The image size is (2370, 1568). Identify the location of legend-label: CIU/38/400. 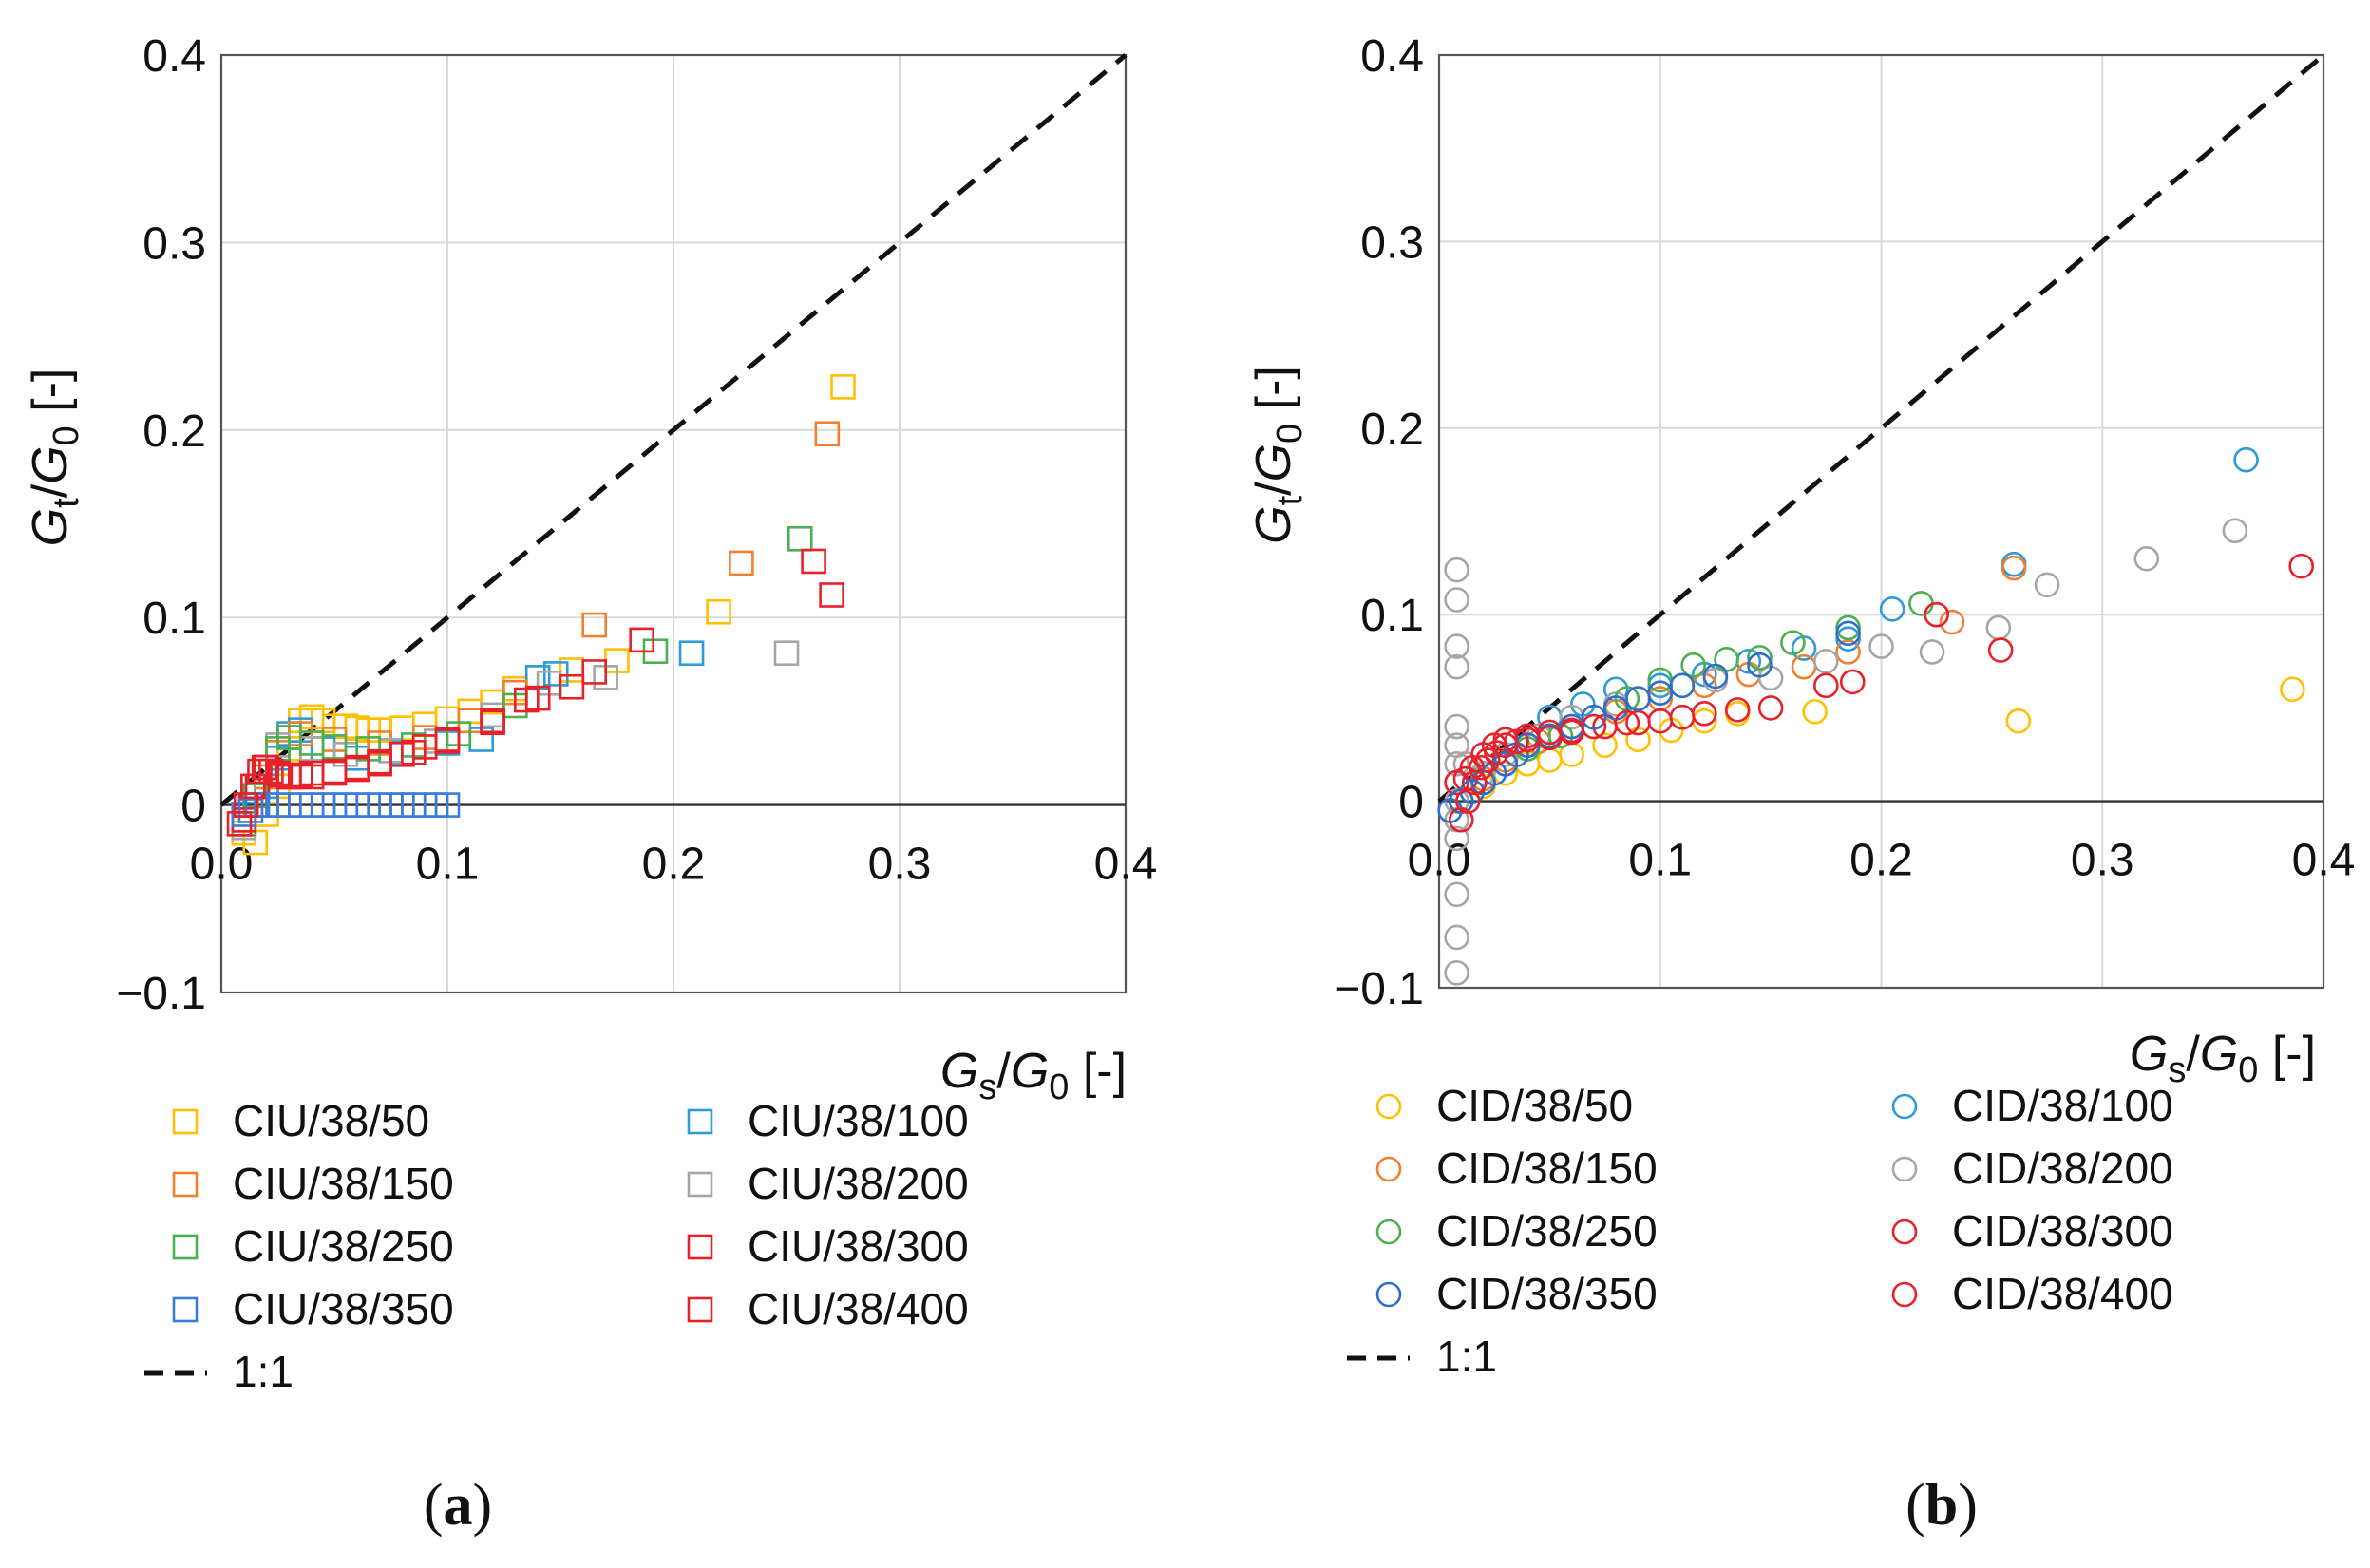
(858, 1308).